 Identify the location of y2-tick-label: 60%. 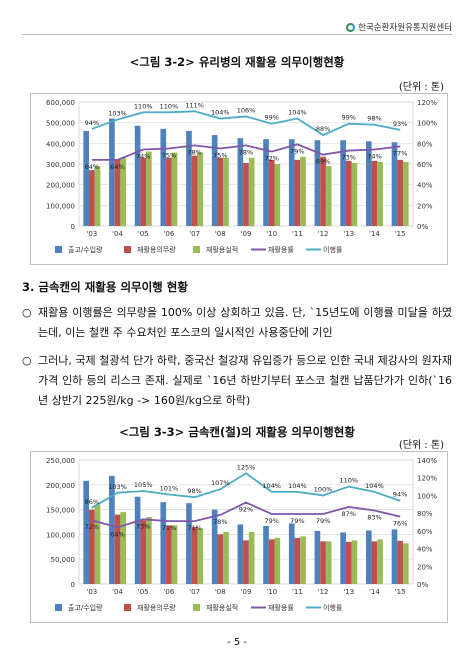
(425, 165).